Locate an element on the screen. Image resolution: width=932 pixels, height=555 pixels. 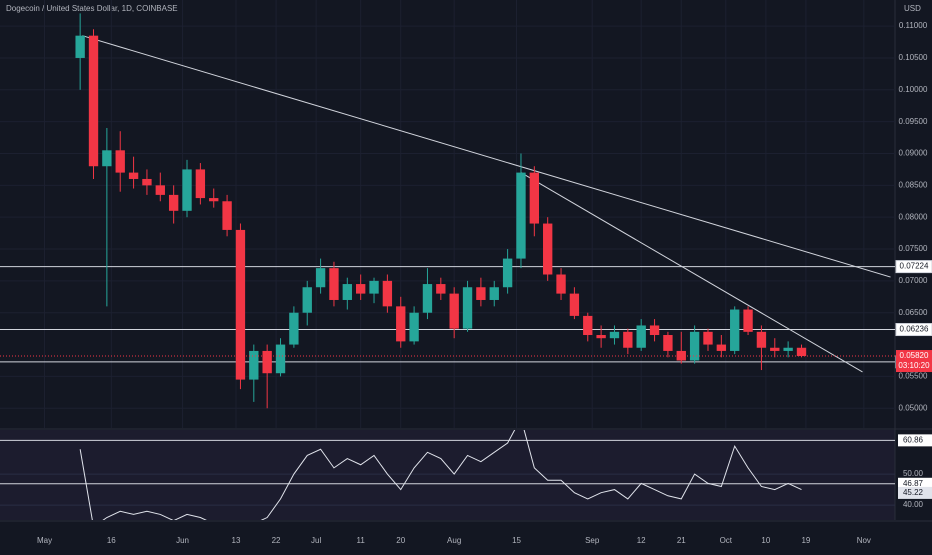
x-tick-label: 19 is located at coordinates (805, 540).